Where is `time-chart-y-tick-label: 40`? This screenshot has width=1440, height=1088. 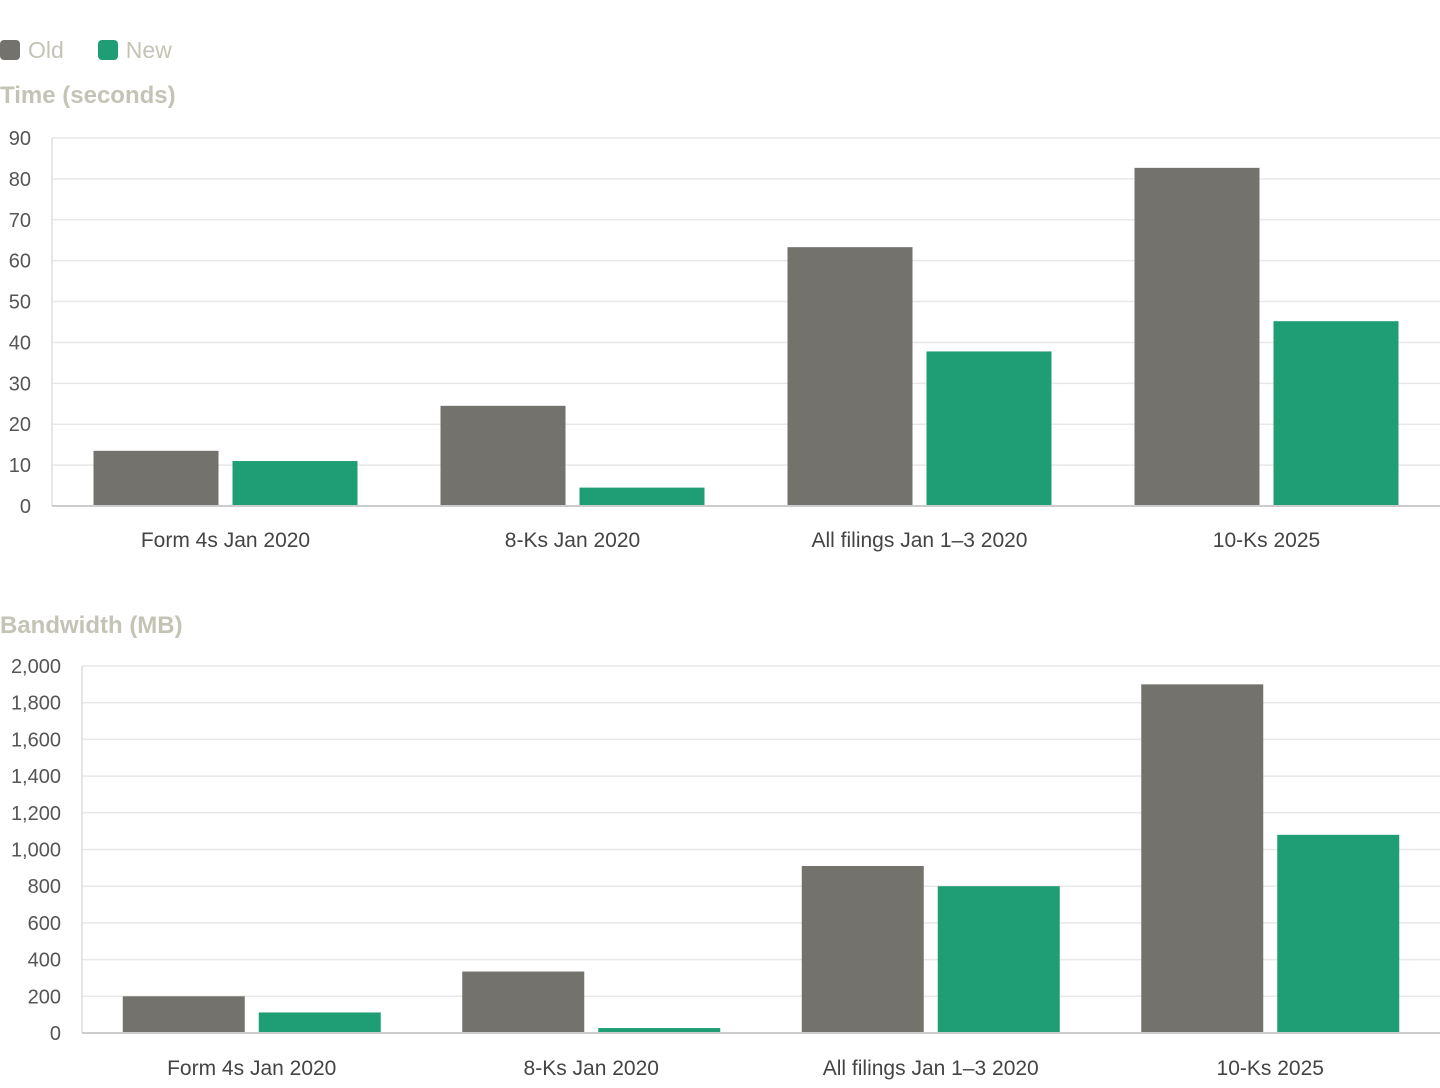
time-chart-y-tick-label: 40 is located at coordinates (20, 343).